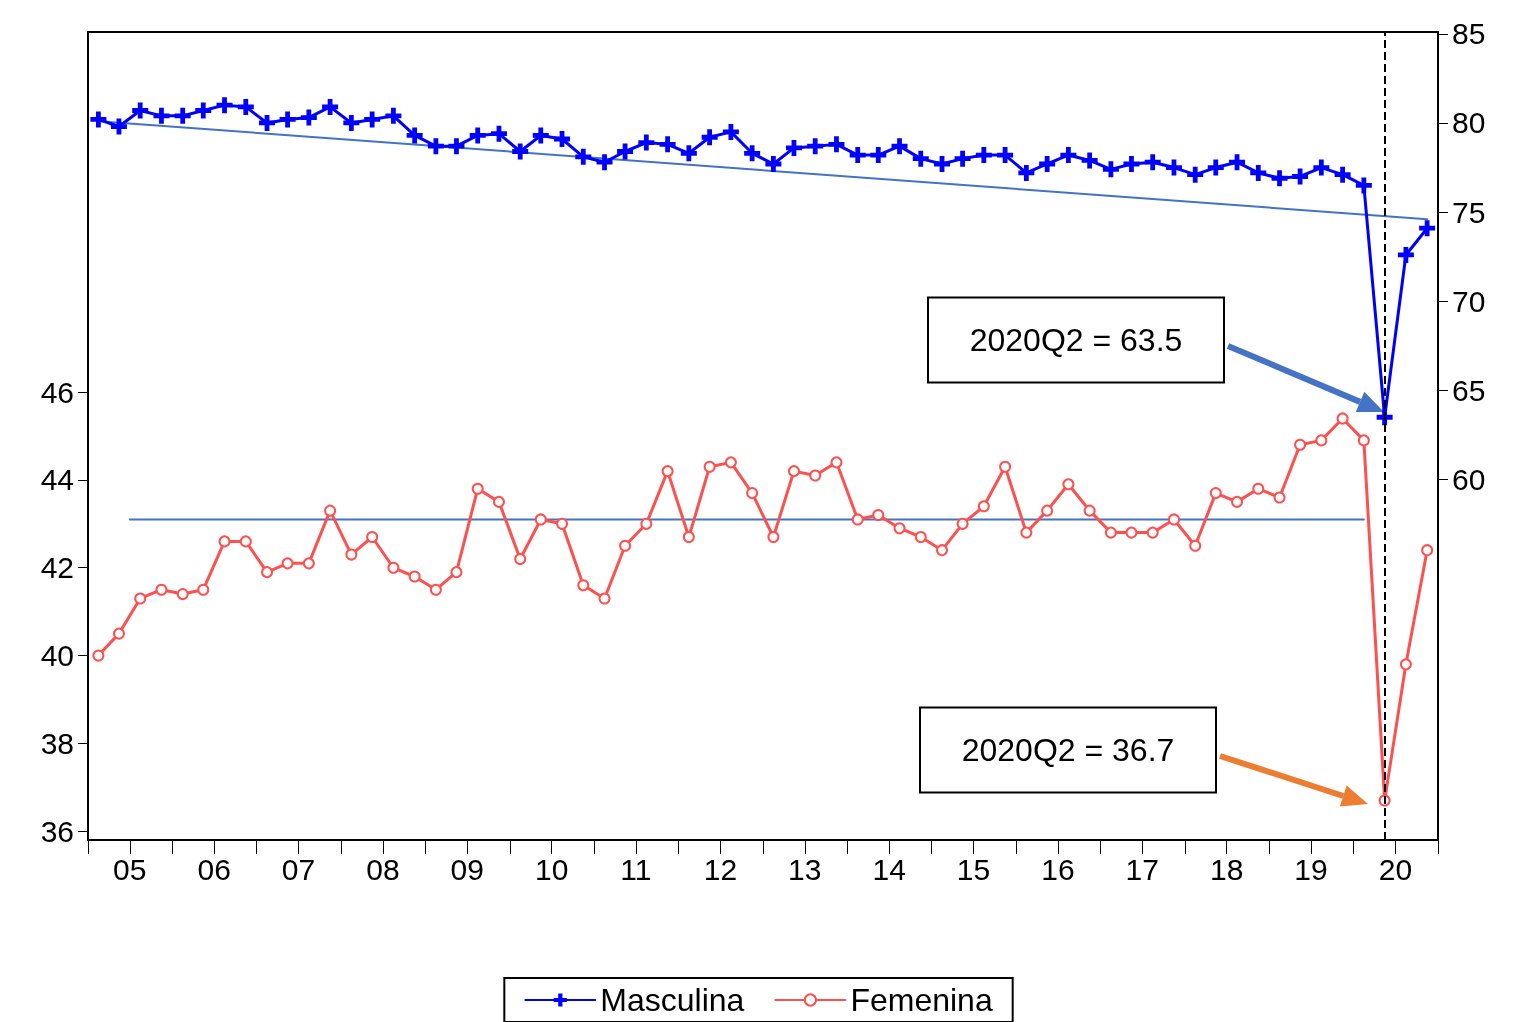 The height and width of the screenshot is (1022, 1517). What do you see at coordinates (973, 869) in the screenshot?
I see `x-tick-label: 15` at bounding box center [973, 869].